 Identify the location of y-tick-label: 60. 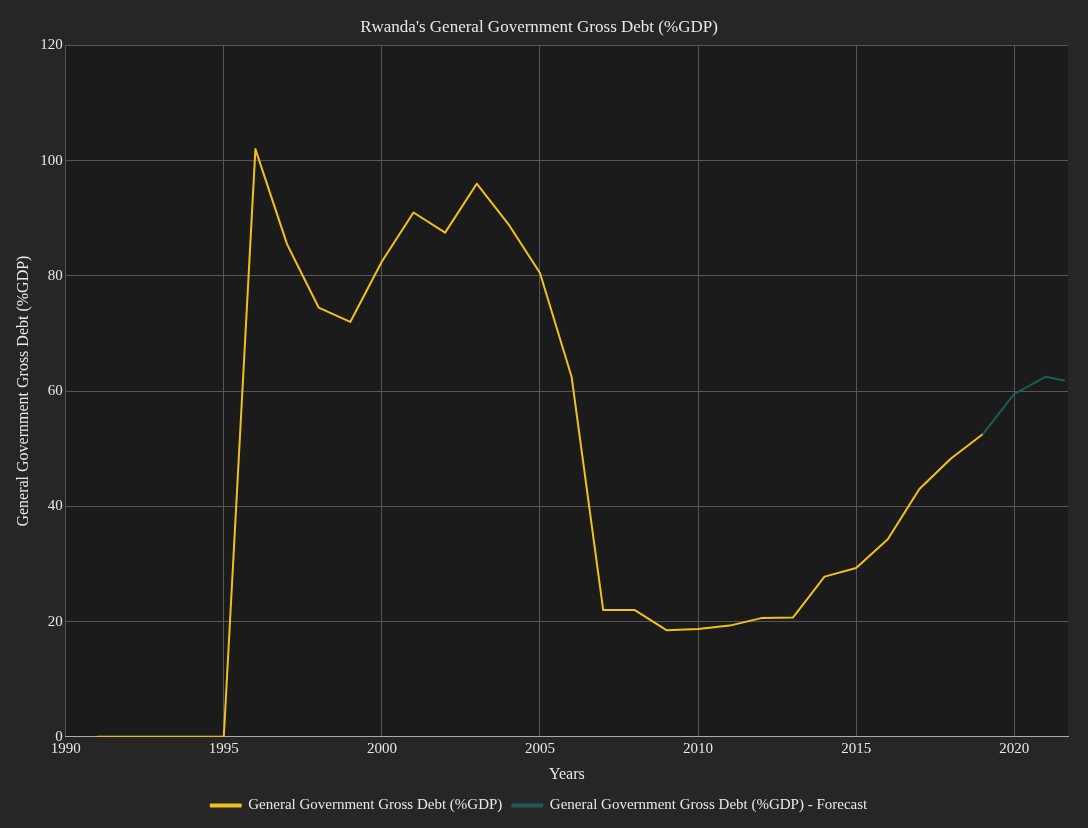
(55, 390).